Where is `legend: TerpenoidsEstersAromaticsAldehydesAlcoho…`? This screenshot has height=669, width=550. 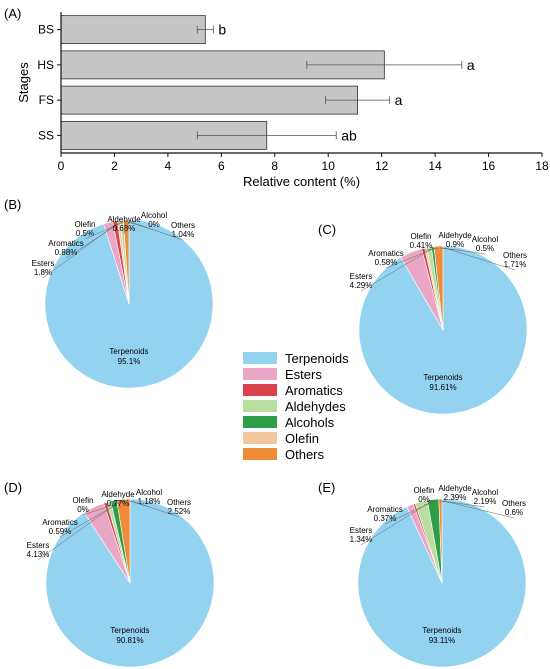
legend: TerpenoidsEstersAromaticsAldehydesAlcoho… is located at coordinates (296, 406).